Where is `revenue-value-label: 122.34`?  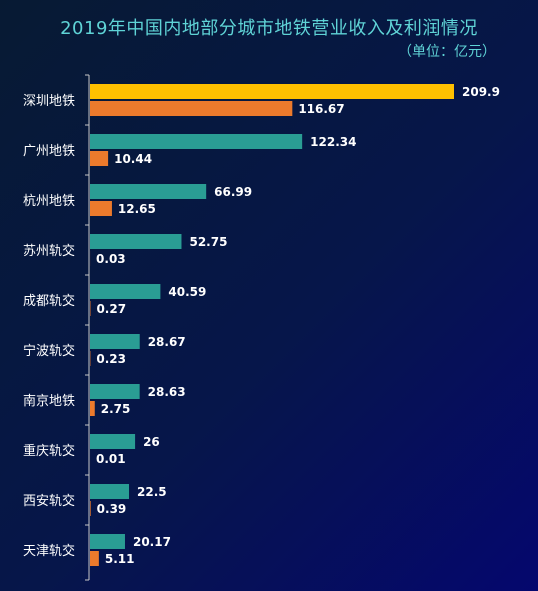 revenue-value-label: 122.34 is located at coordinates (333, 142).